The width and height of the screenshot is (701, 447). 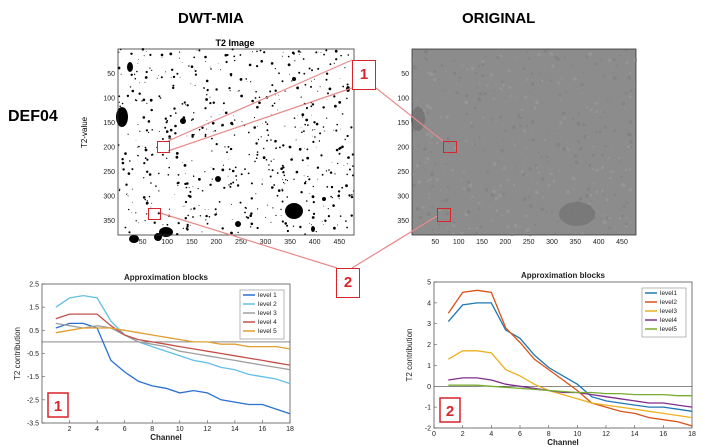 I want to click on t2-blob, so click(x=294, y=211).